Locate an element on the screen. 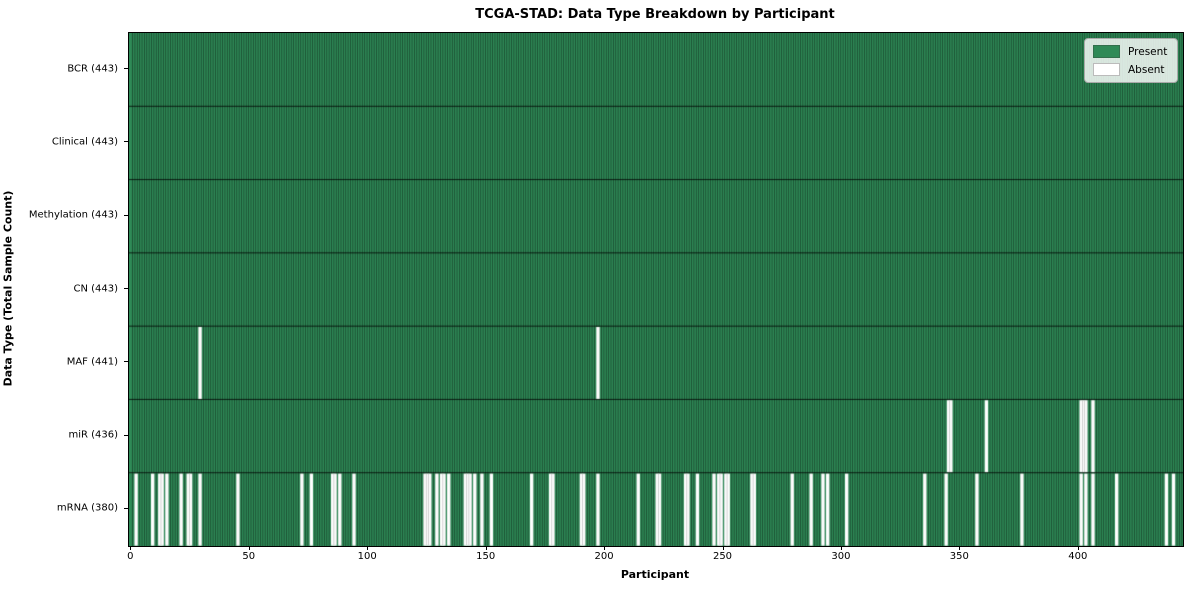 The image size is (1200, 600). legend: Present Absent is located at coordinates (1131, 60).